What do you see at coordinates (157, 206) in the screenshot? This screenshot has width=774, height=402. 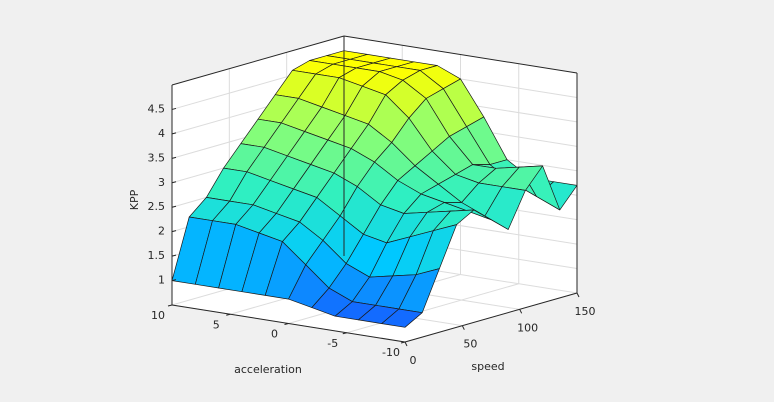 I see `z-tick-label: 2.5` at bounding box center [157, 206].